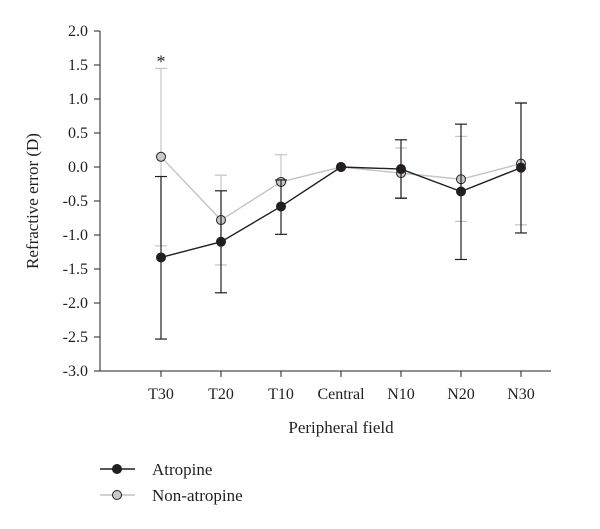 This screenshot has height=529, width=600. I want to click on y-tick-label: 1.5, so click(78, 65).